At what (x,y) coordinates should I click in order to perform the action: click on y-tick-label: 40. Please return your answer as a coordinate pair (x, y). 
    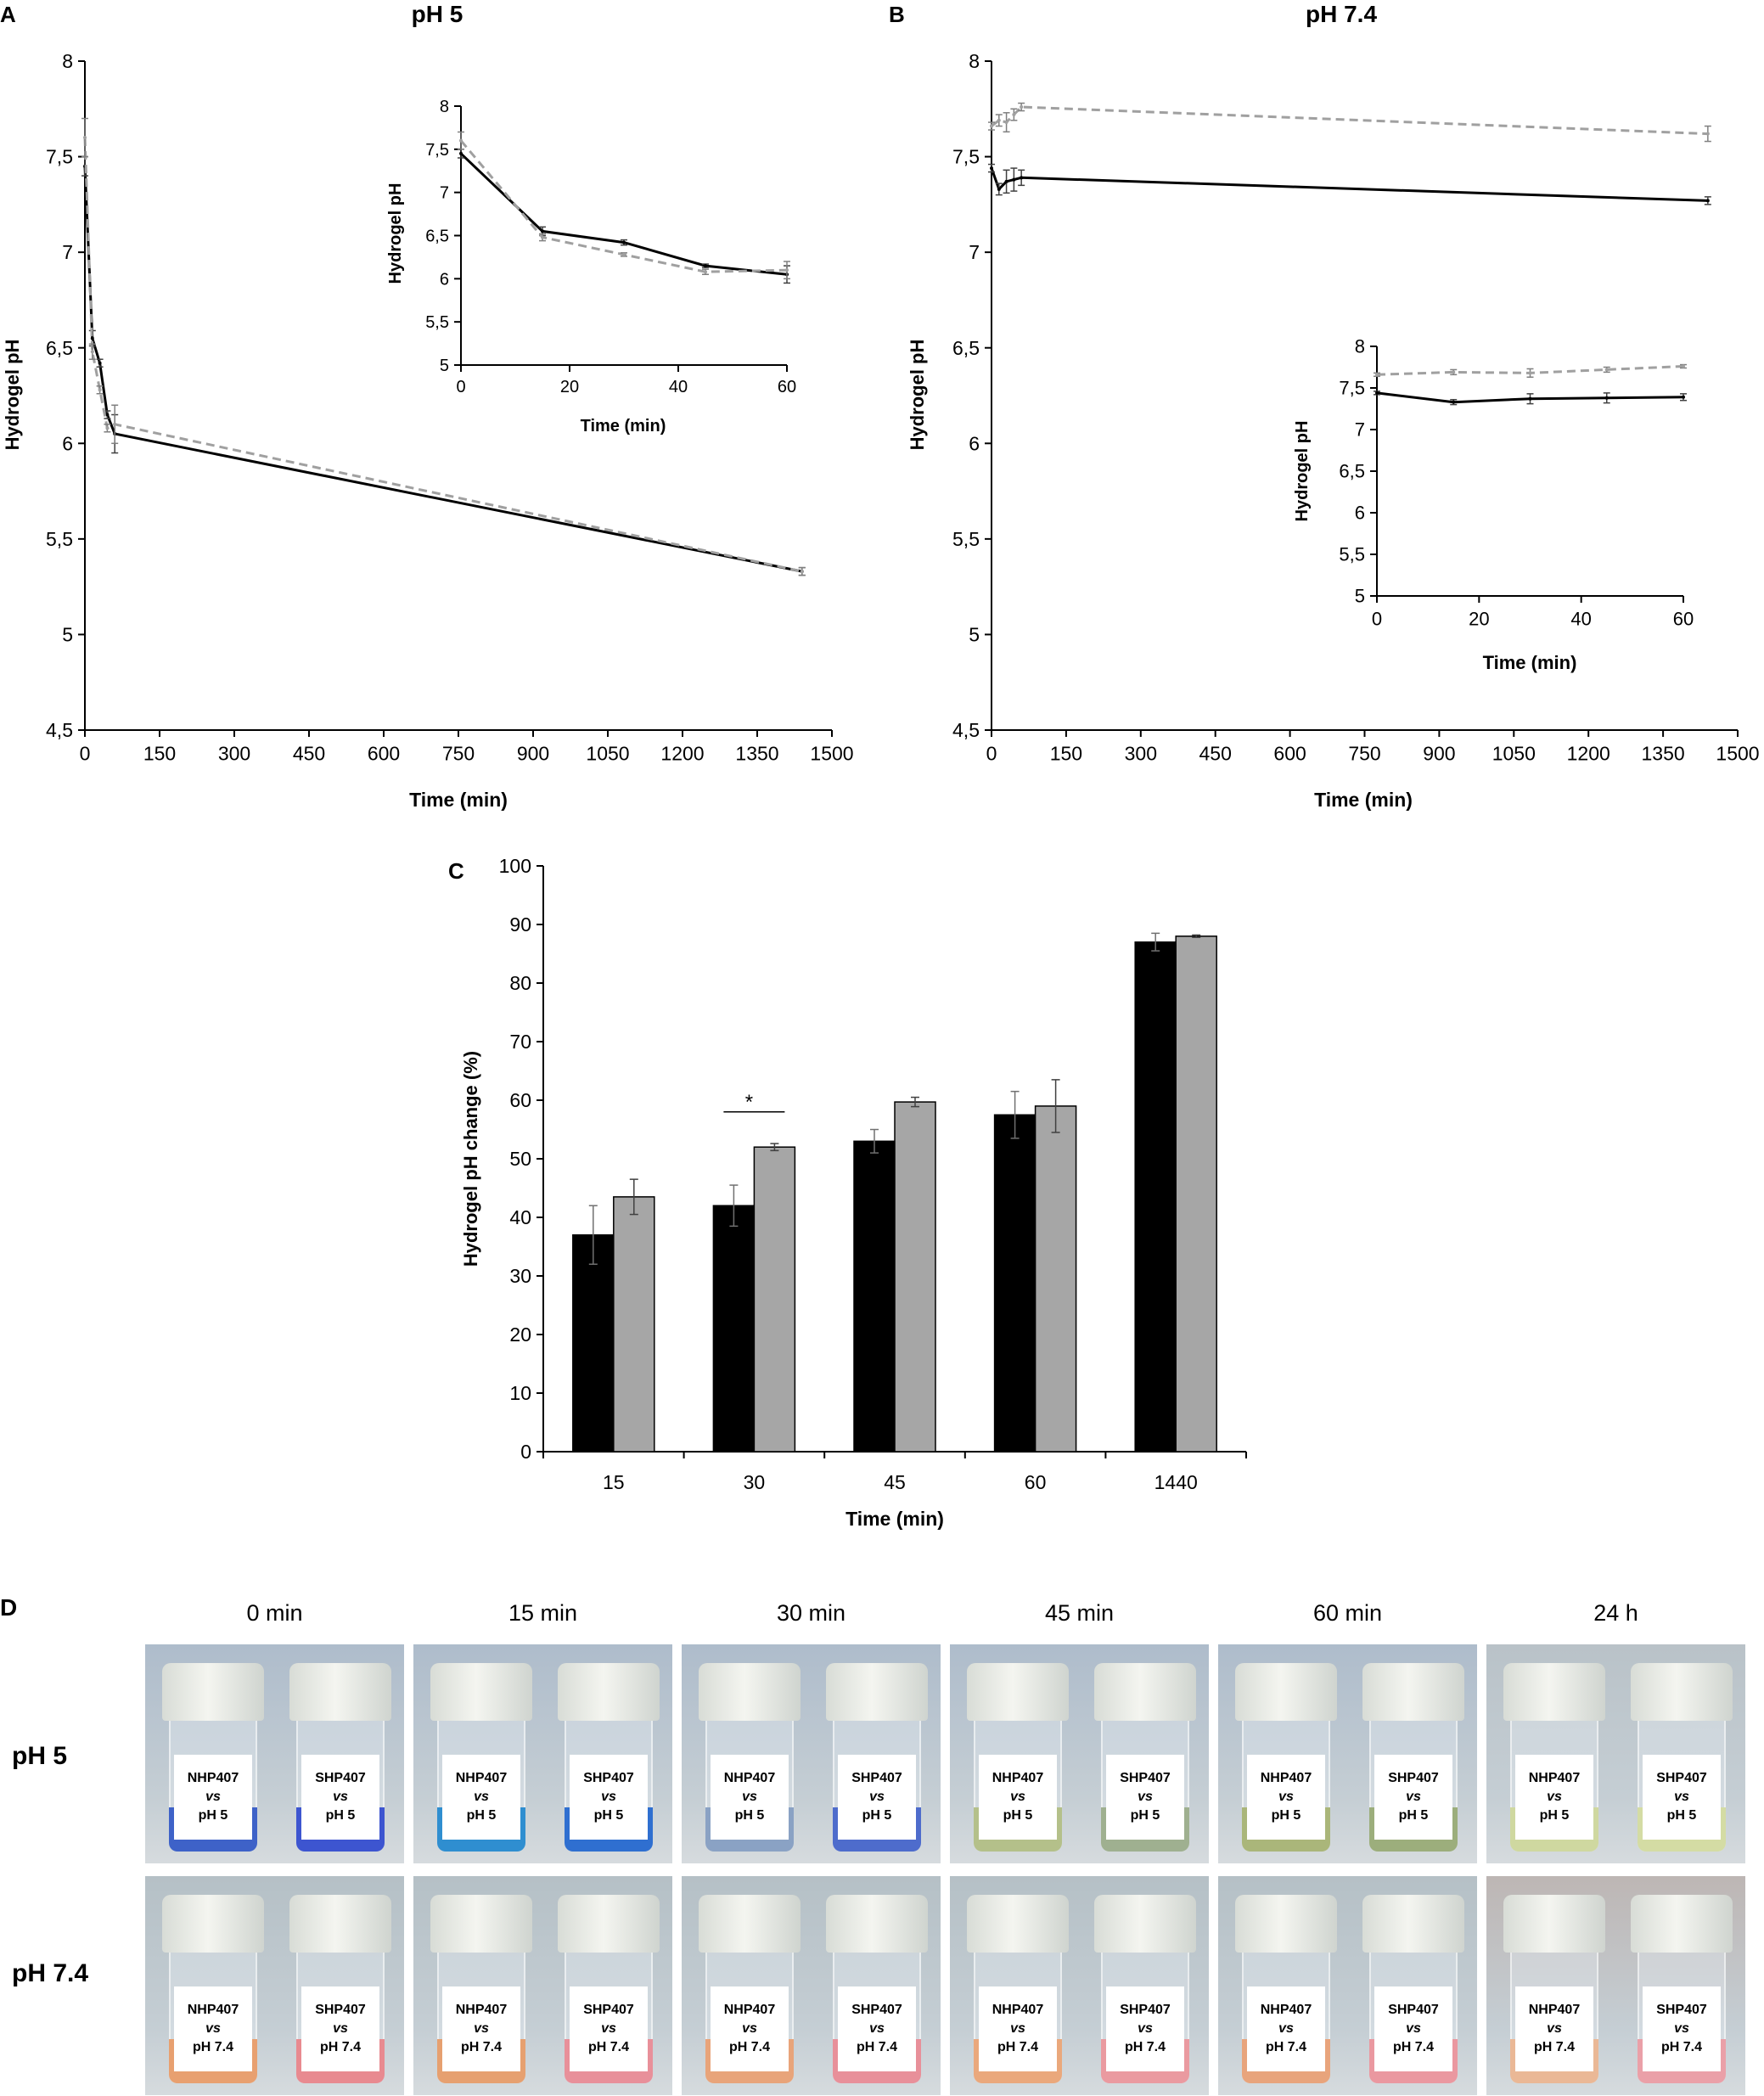
    Looking at the image, I should click on (520, 1217).